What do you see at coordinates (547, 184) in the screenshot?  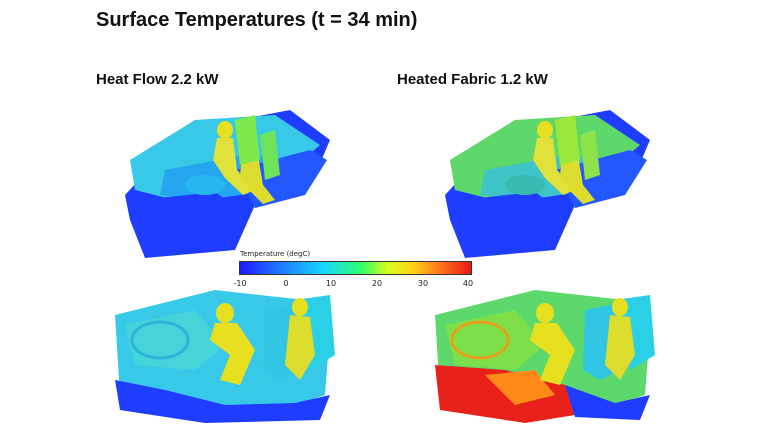 I see `heated-fabric-exterior-render` at bounding box center [547, 184].